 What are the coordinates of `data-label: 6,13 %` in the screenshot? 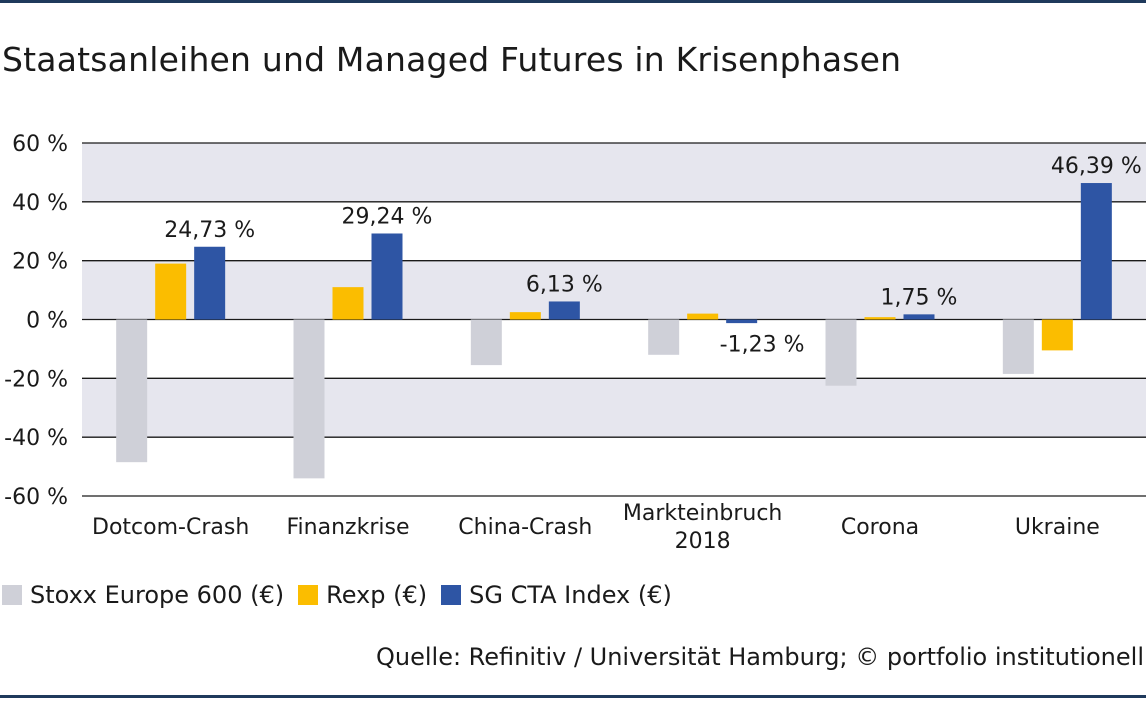 It's located at (564, 284).